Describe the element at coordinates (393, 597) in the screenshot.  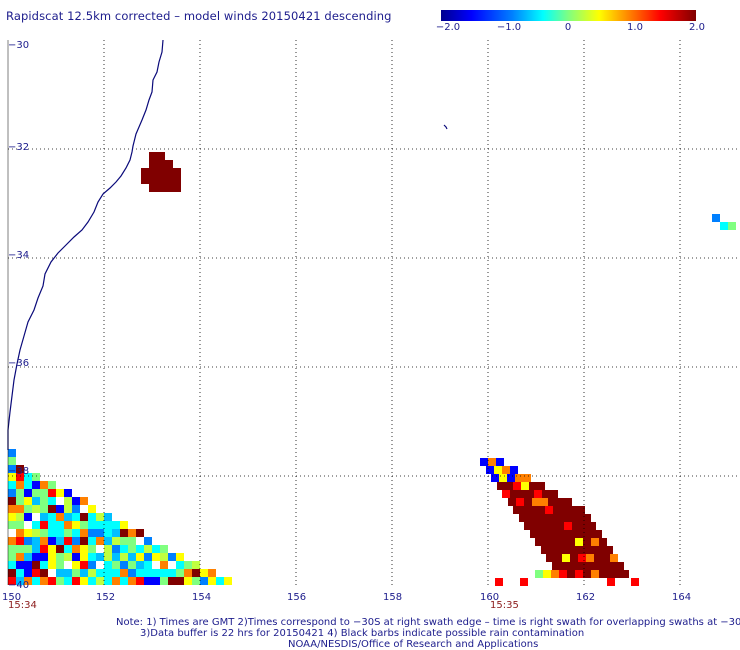
I see `lon-label: 158` at that location.